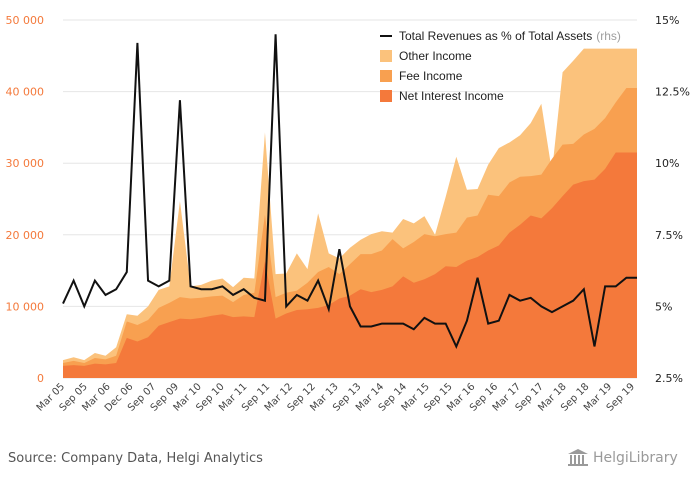 Image resolution: width=700 pixels, height=483 pixels. What do you see at coordinates (25, 92) in the screenshot?
I see `left-axis-tick-label: 40 000` at bounding box center [25, 92].